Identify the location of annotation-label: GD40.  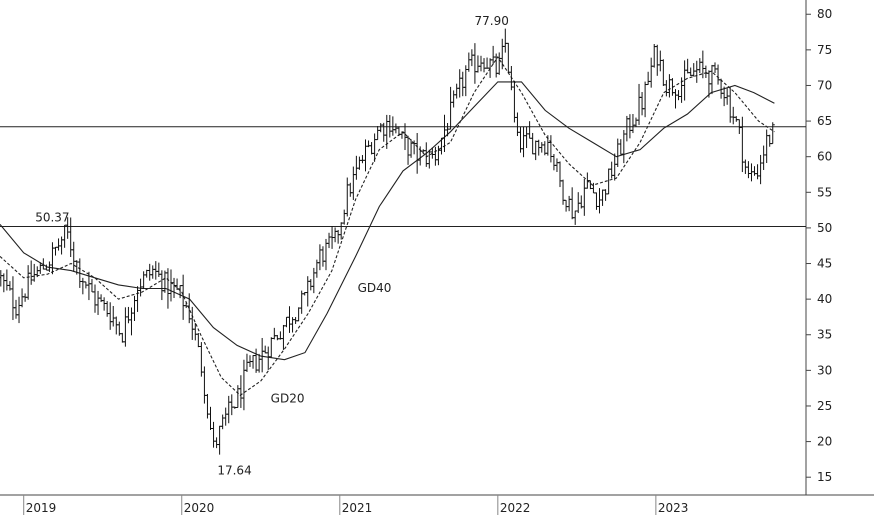
(375, 288).